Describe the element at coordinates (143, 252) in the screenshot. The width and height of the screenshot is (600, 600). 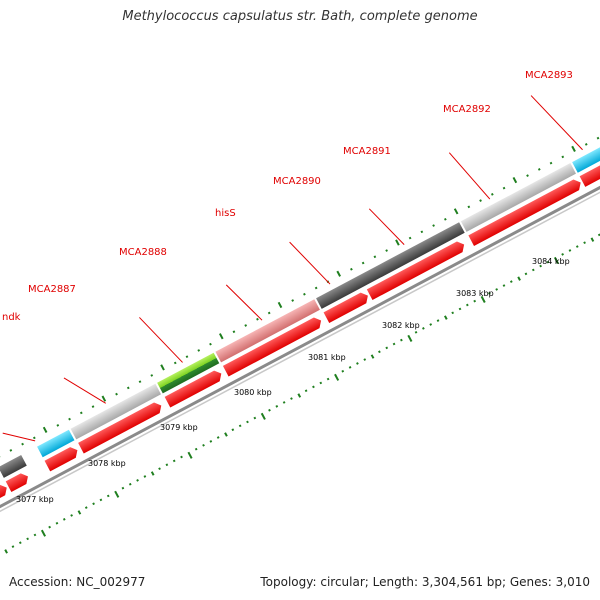
I see `gene-label-mca2888: MCA2888` at that location.